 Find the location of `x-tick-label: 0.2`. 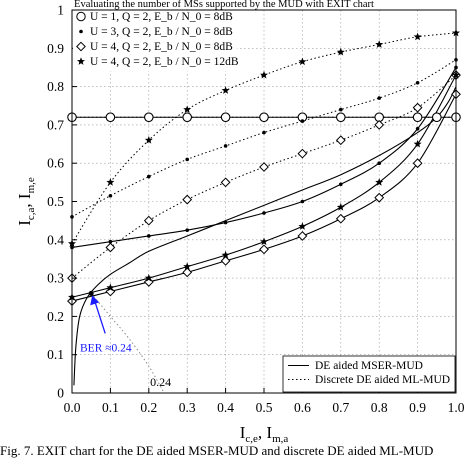

x-tick-label: 0.2 is located at coordinates (148, 407).